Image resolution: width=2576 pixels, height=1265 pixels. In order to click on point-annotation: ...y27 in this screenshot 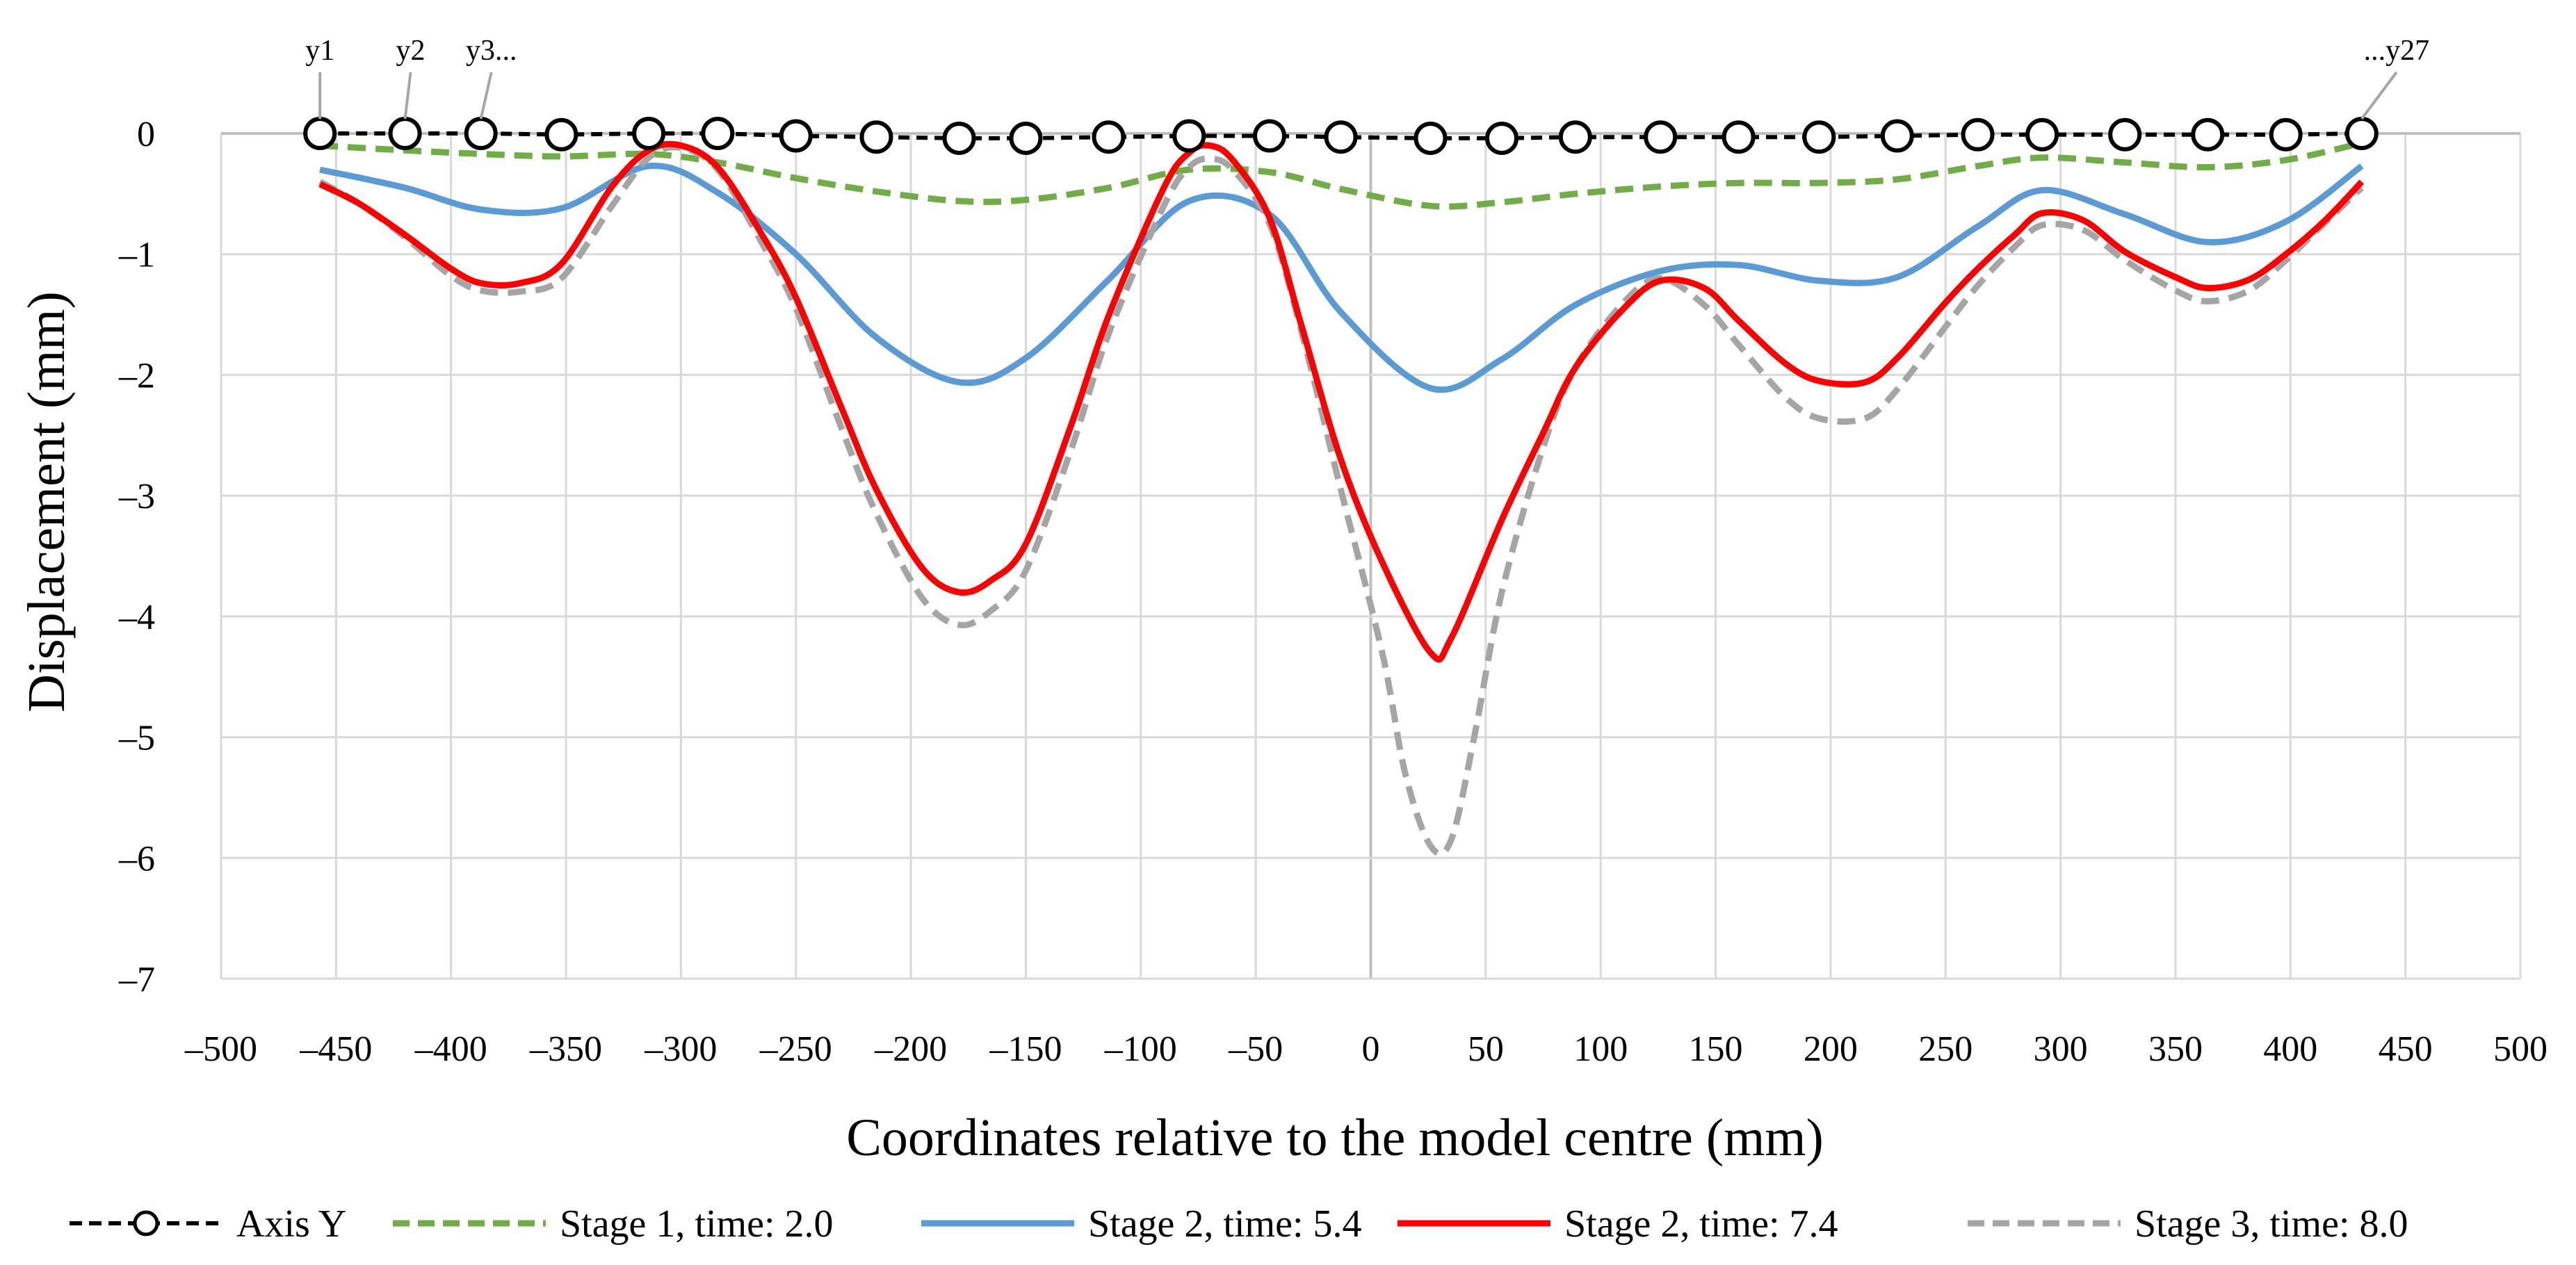, I will do `click(2397, 51)`.